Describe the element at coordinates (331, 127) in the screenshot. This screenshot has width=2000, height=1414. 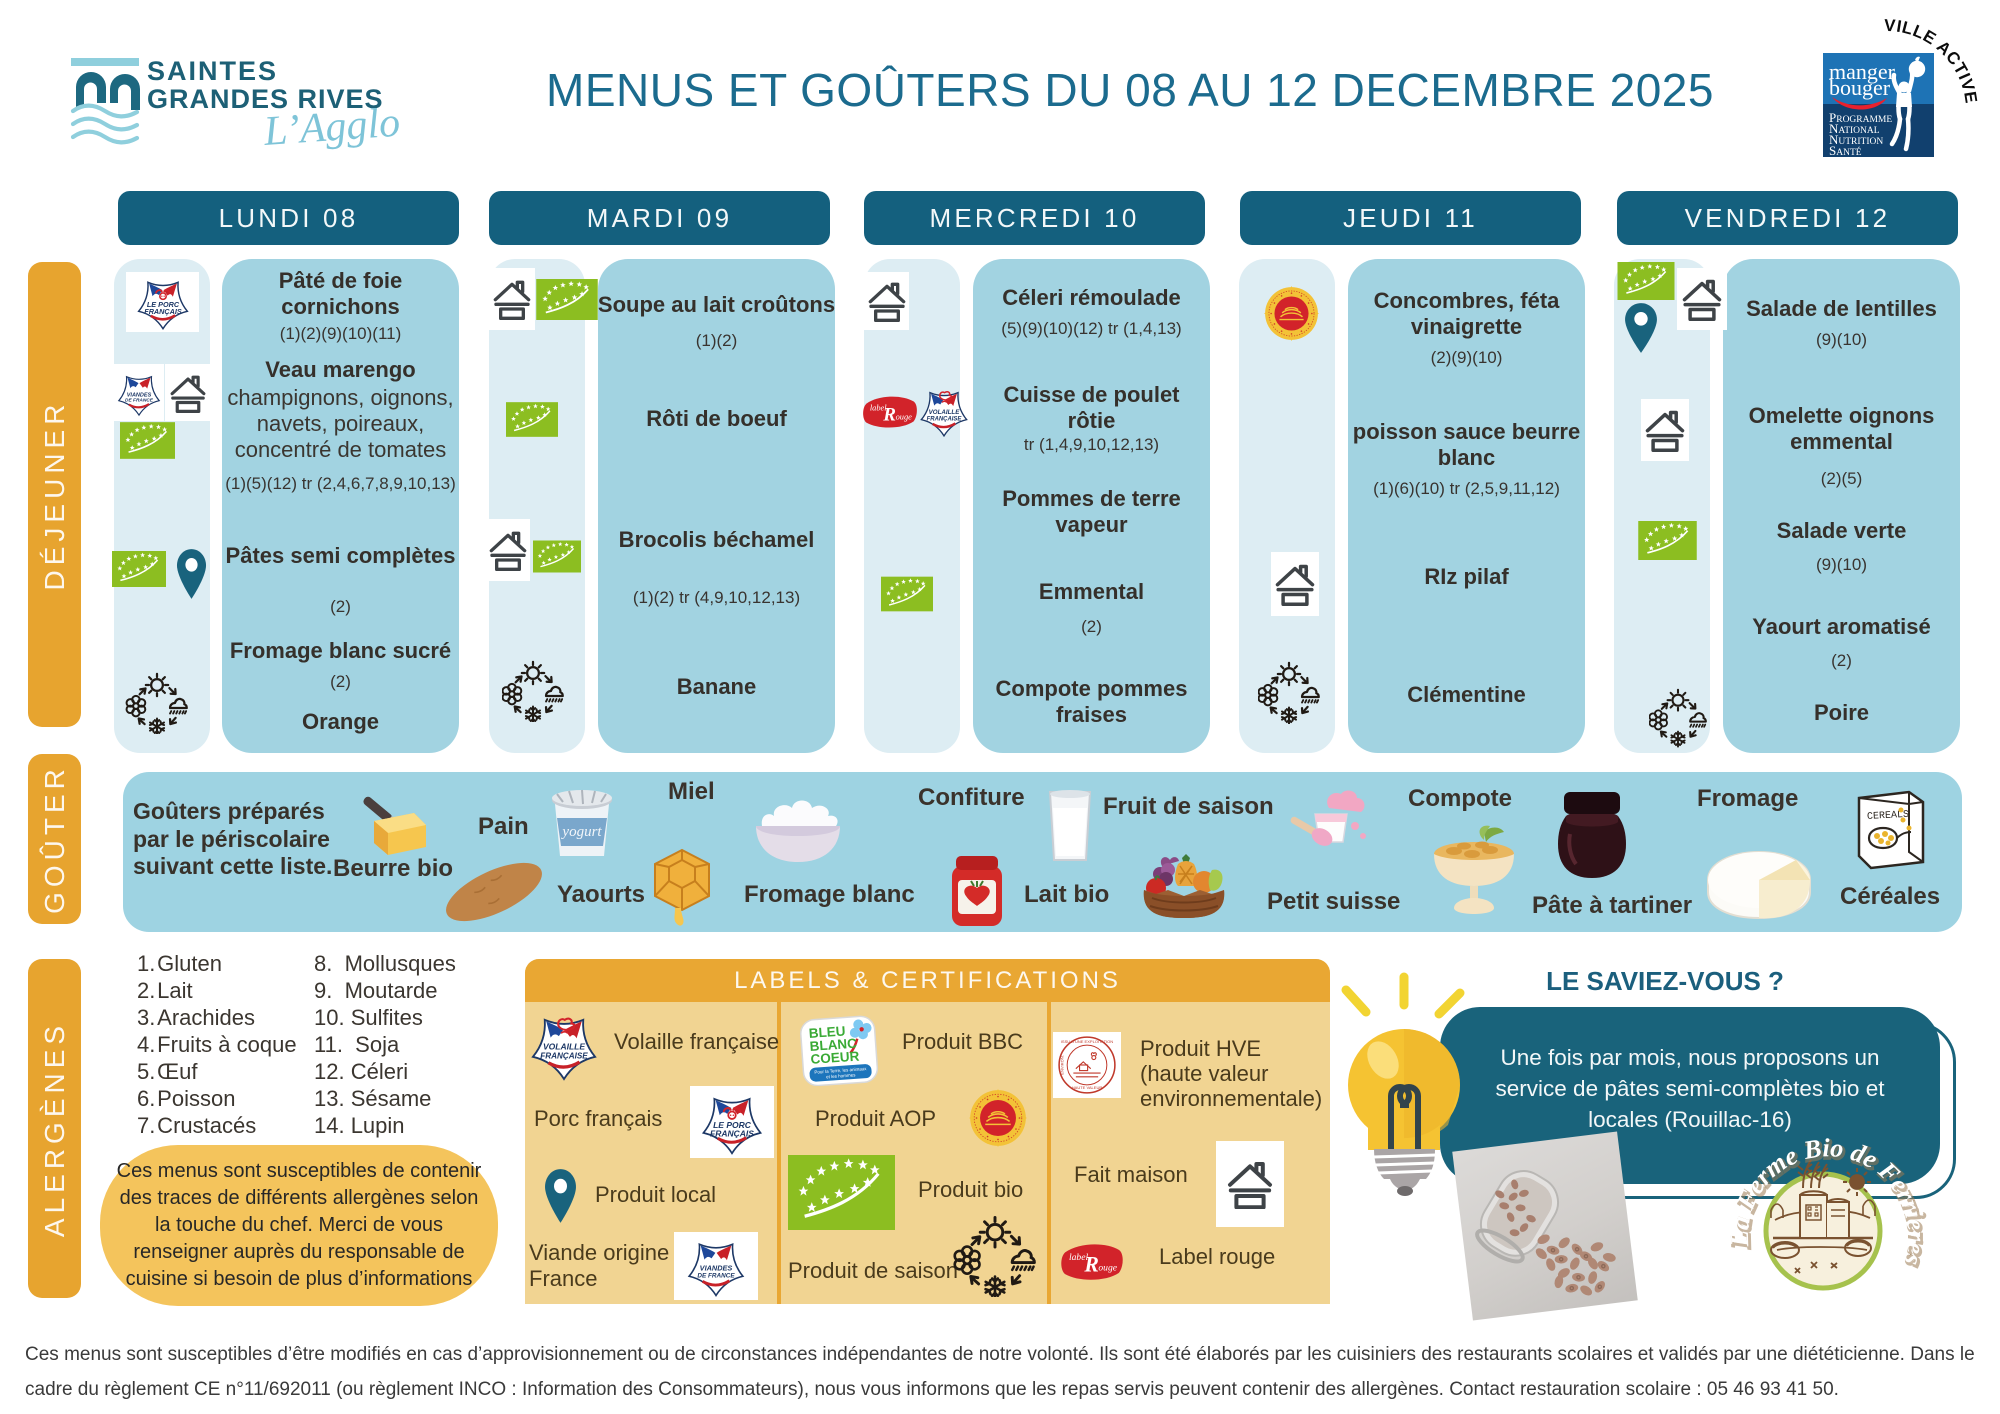
I see `svg-text: L’Agglo` at that location.